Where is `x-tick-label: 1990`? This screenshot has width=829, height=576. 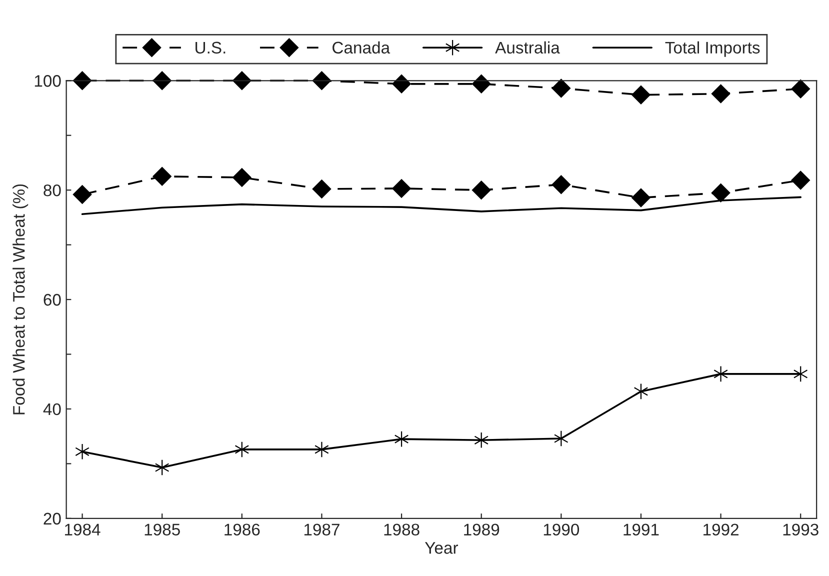 x-tick-label: 1990 is located at coordinates (562, 530).